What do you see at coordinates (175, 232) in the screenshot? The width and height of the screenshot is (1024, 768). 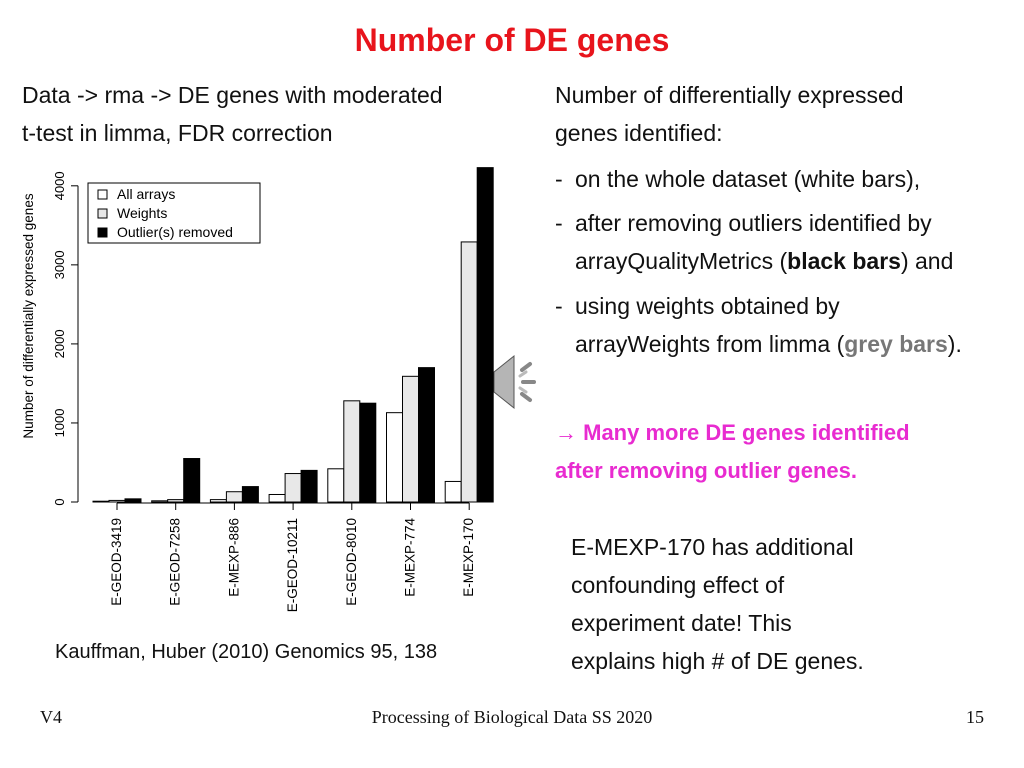 I see `legend-label: Outlier(s) removed` at bounding box center [175, 232].